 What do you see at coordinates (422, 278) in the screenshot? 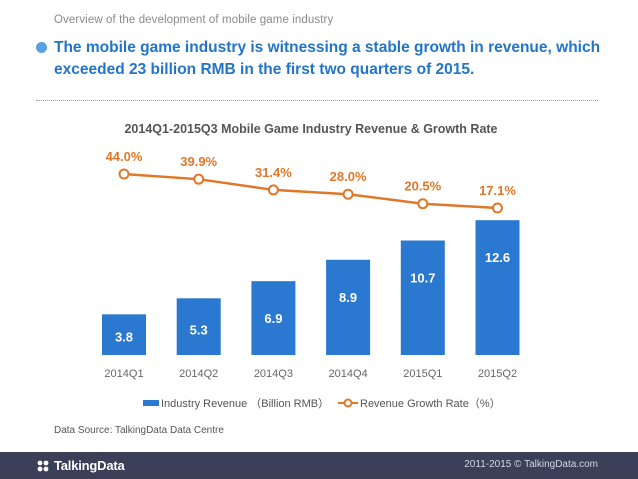
I see `bar-value-label: 10.7` at bounding box center [422, 278].